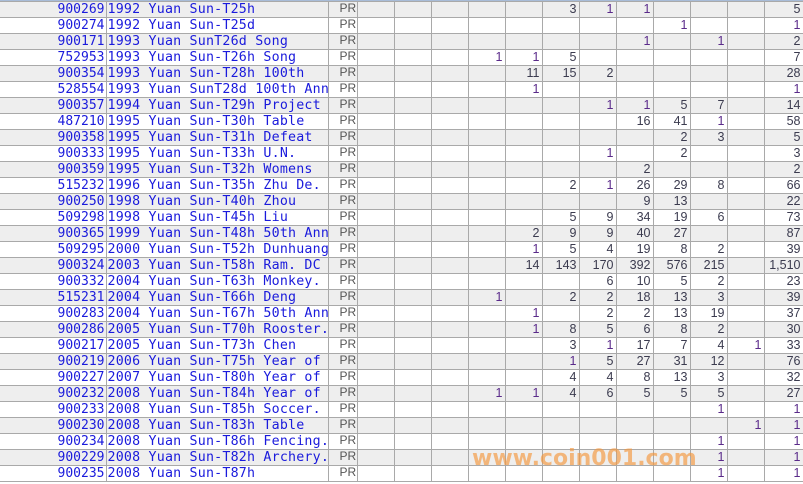 Image resolution: width=803 pixels, height=484 pixels. I want to click on coin-name: 2008 Yuan Sun-T83h Table, so click(217, 425).